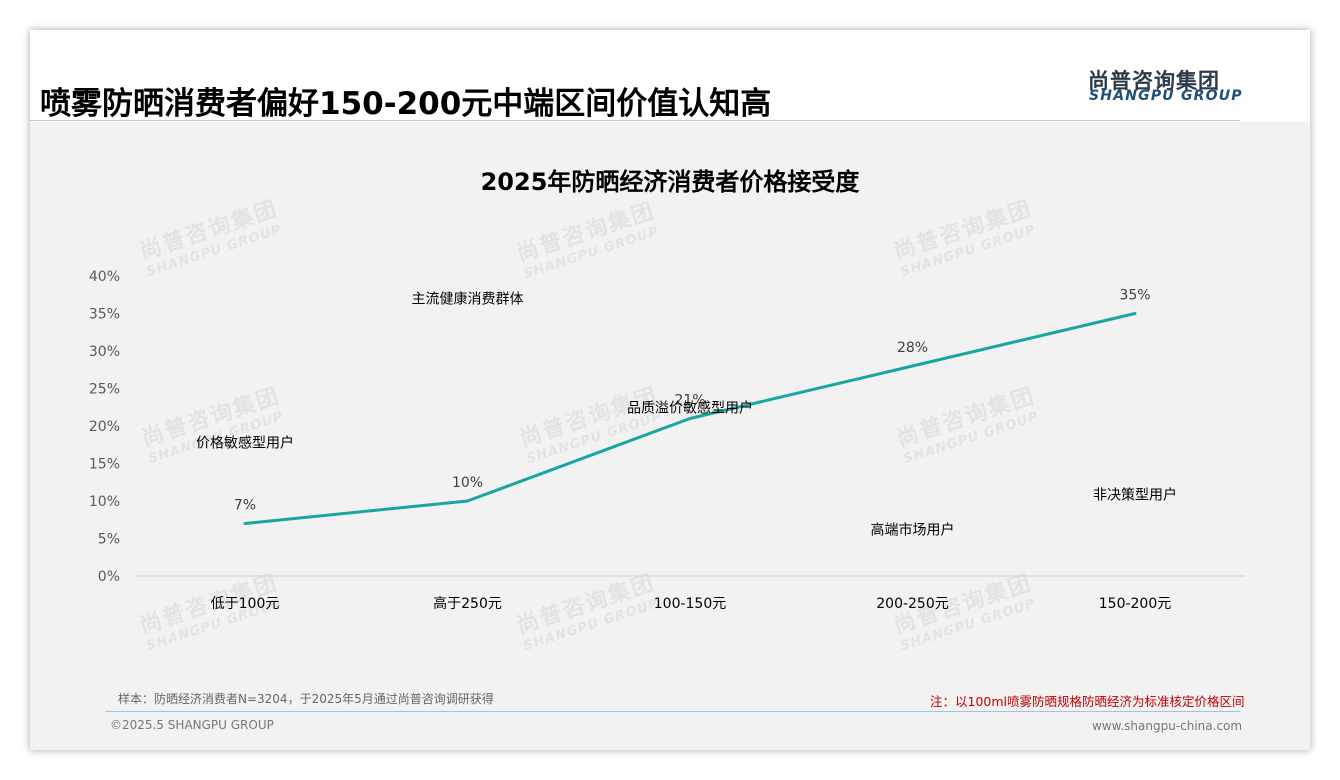 The image size is (1340, 780). What do you see at coordinates (1166, 96) in the screenshot?
I see `company-logo-en: SHANGPU GROUP` at bounding box center [1166, 96].